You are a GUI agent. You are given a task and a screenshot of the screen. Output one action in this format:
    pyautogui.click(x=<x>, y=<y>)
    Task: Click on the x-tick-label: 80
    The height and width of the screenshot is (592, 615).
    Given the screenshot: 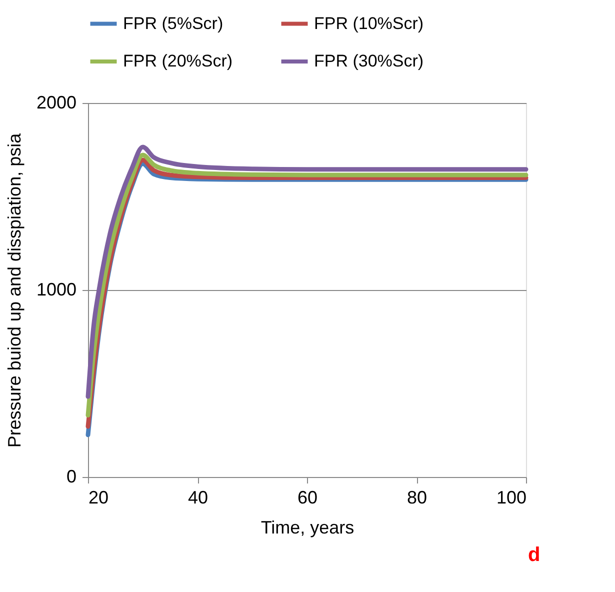 What is the action you would take?
    pyautogui.click(x=417, y=498)
    